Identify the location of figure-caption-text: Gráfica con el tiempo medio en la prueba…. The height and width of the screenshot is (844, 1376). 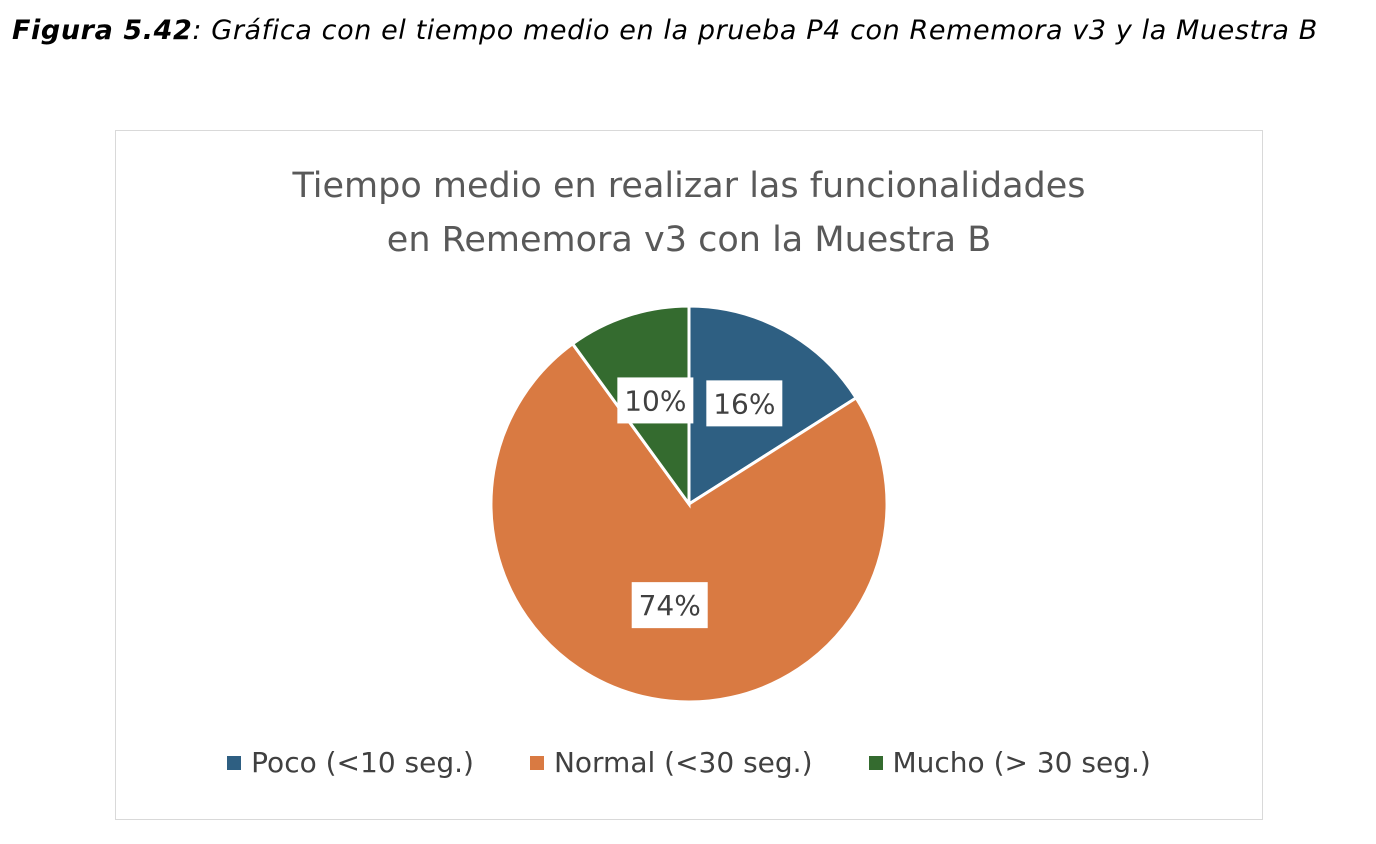
(760, 30).